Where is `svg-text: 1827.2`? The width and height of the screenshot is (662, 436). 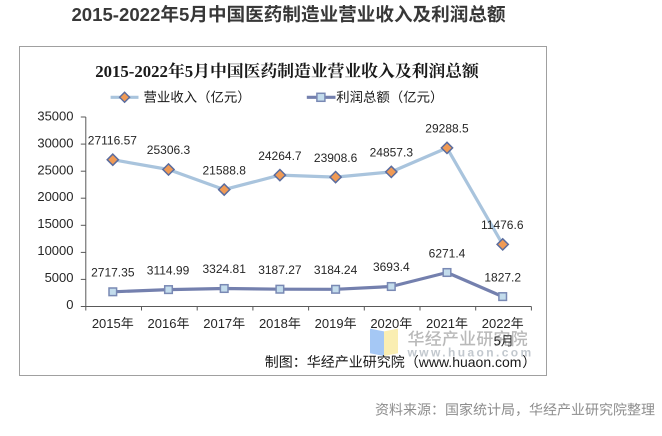 svg-text: 1827.2 is located at coordinates (502, 277).